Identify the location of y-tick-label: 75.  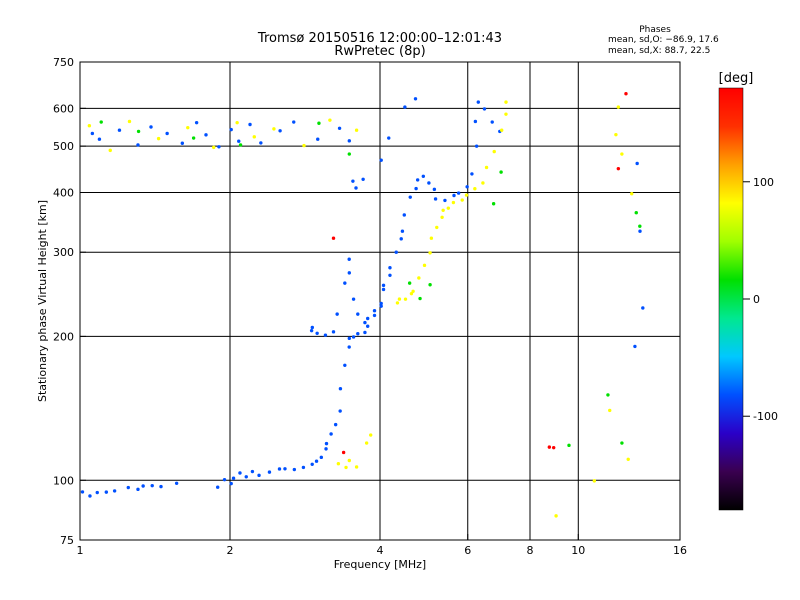
(67, 540).